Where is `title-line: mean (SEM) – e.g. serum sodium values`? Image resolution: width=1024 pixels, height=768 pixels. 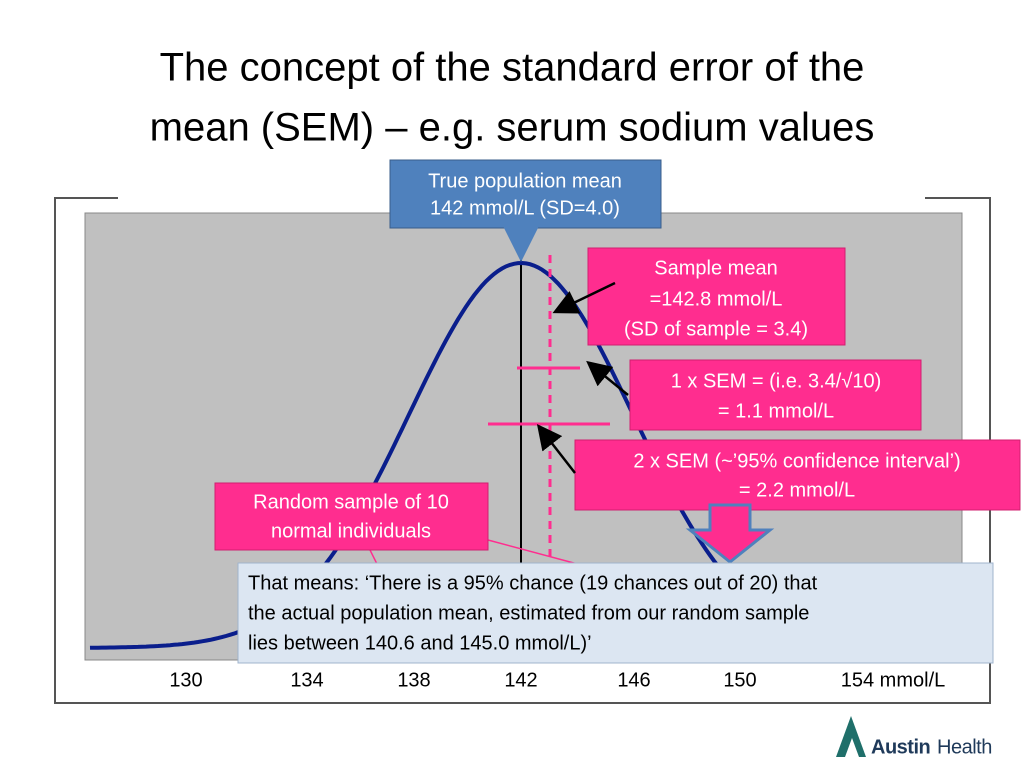
title-line: mean (SEM) – e.g. serum sodium values is located at coordinates (512, 128).